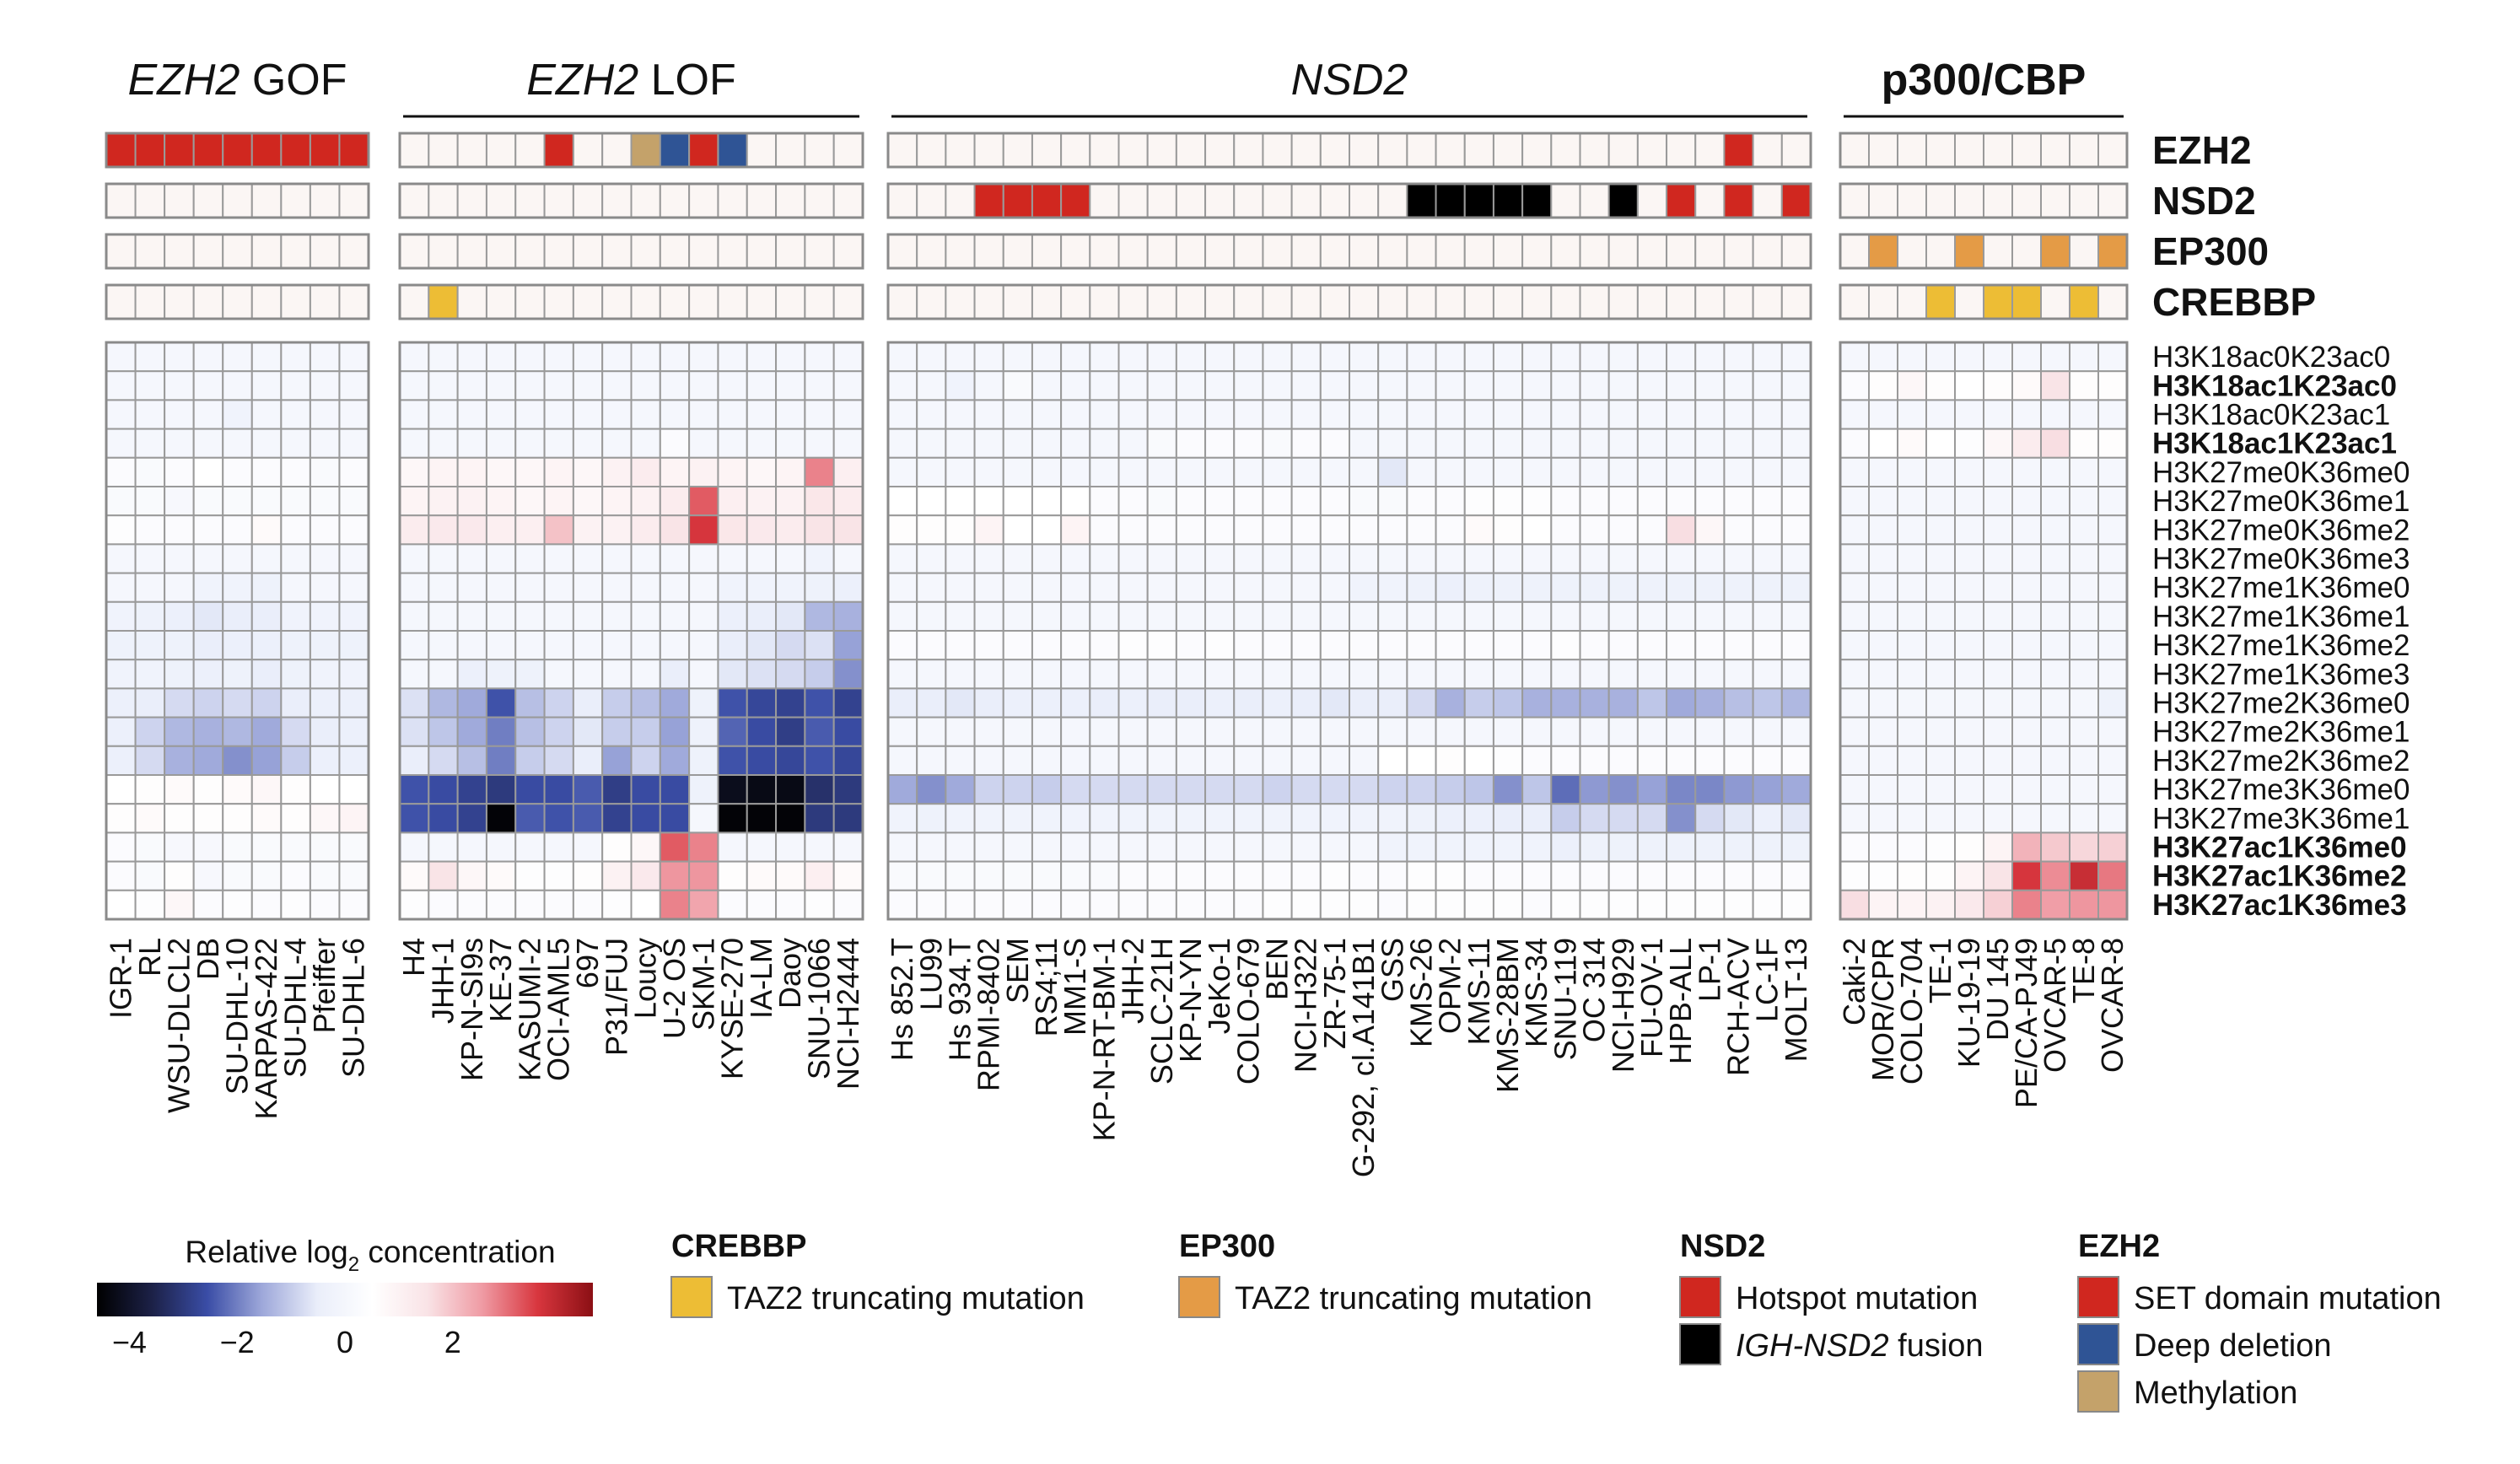 The height and width of the screenshot is (1464, 2520). What do you see at coordinates (1812, 1346) in the screenshot?
I see `legend-item-italic: IGH-NSD2` at bounding box center [1812, 1346].